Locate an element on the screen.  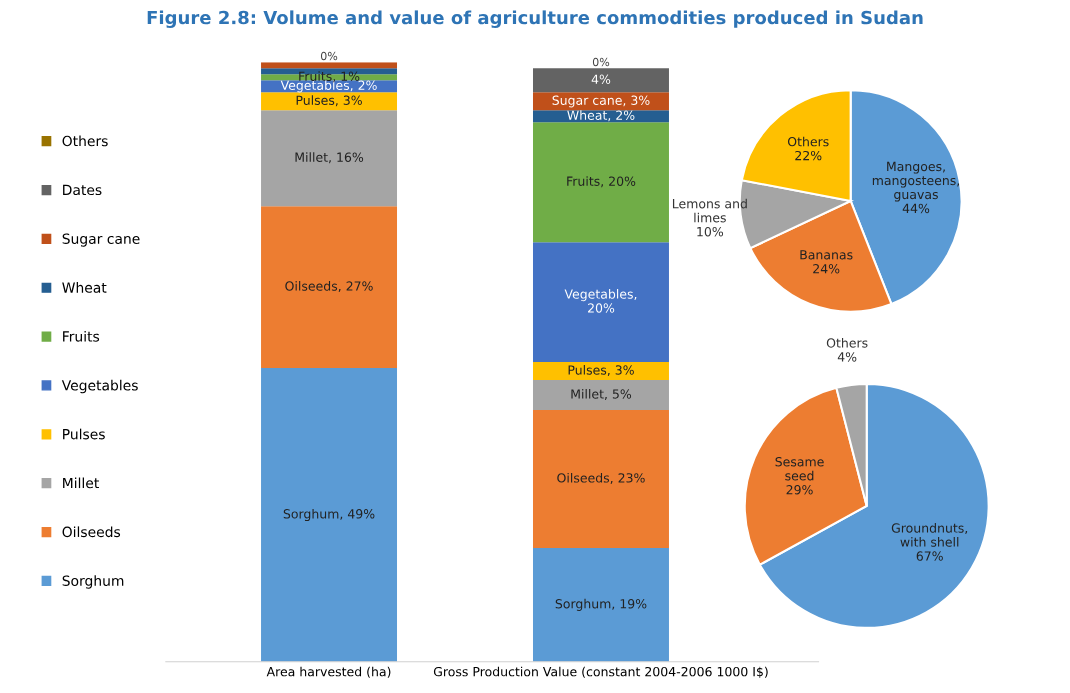
data-label: Oilseeds, 27% is located at coordinates (329, 287).